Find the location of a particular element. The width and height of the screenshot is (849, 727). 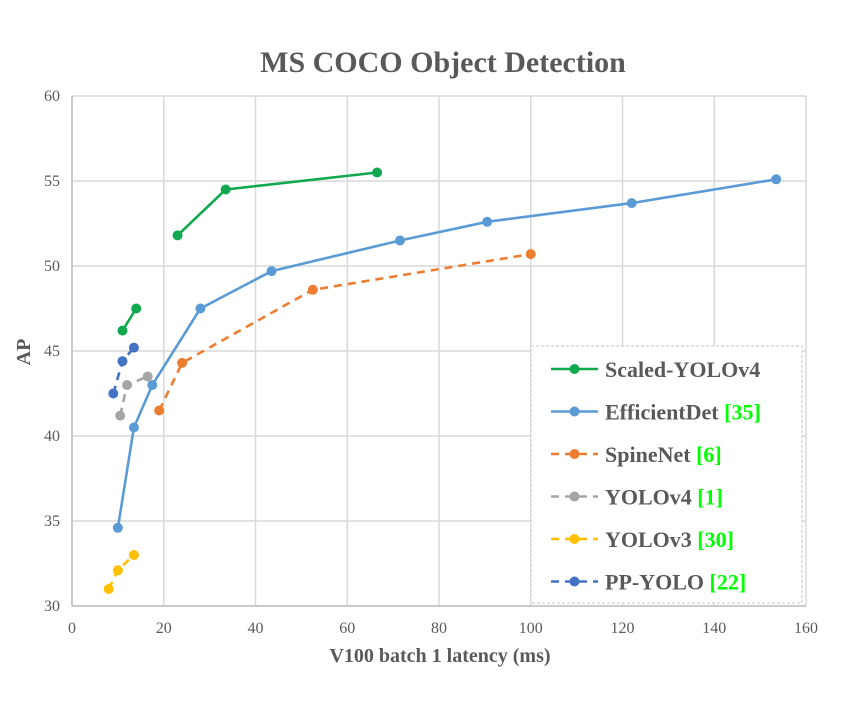

series-yolov3 is located at coordinates (121, 572).